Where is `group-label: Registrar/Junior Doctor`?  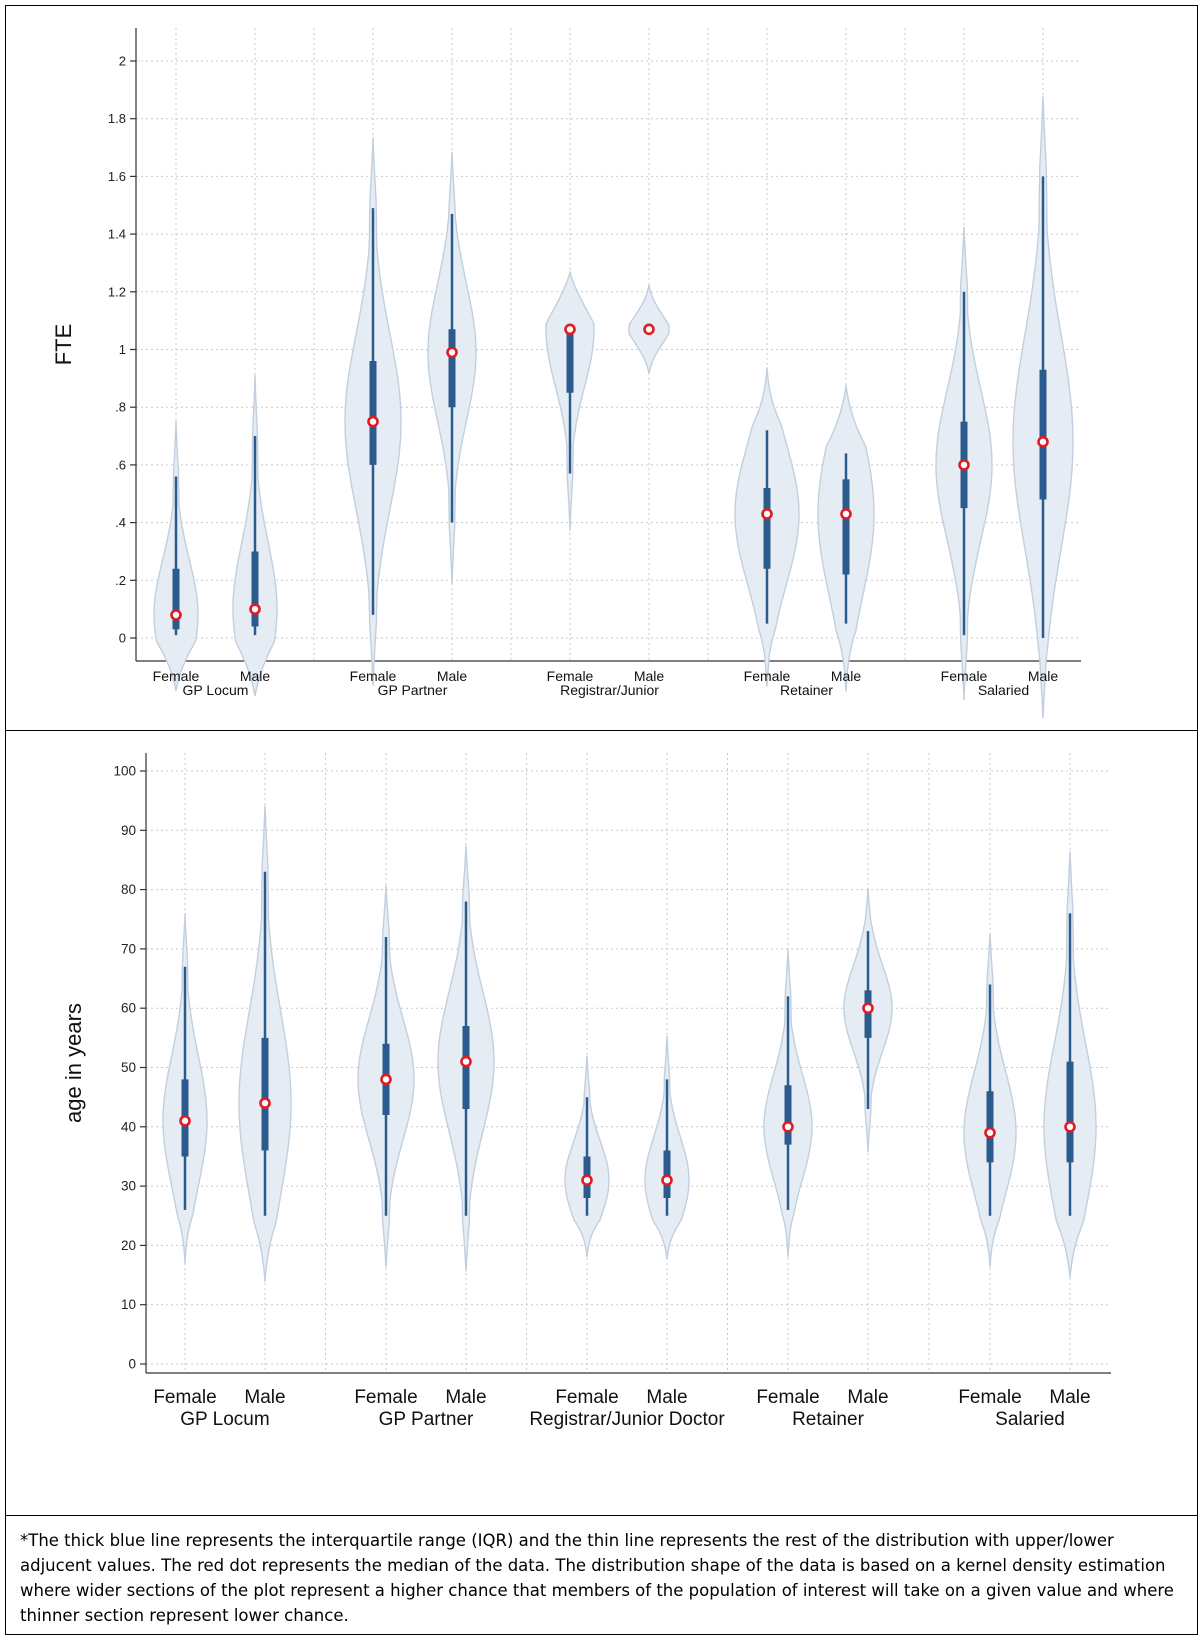 group-label: Registrar/Junior Doctor is located at coordinates (627, 1419).